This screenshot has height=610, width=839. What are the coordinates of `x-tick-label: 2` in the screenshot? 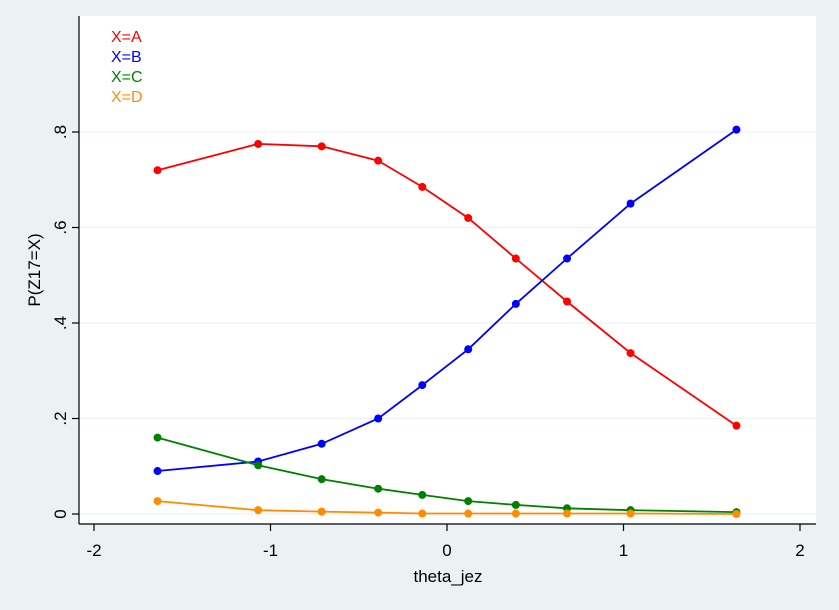 It's located at (799, 550).